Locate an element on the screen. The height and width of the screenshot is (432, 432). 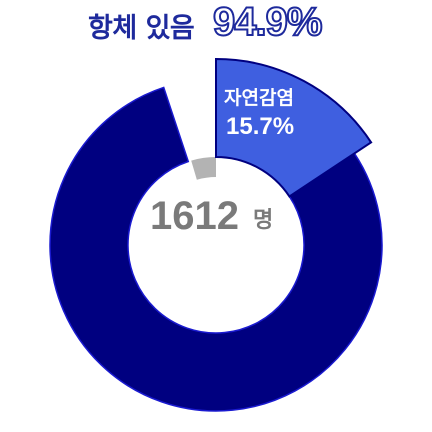
center-total-unit: 명 is located at coordinates (263, 220).